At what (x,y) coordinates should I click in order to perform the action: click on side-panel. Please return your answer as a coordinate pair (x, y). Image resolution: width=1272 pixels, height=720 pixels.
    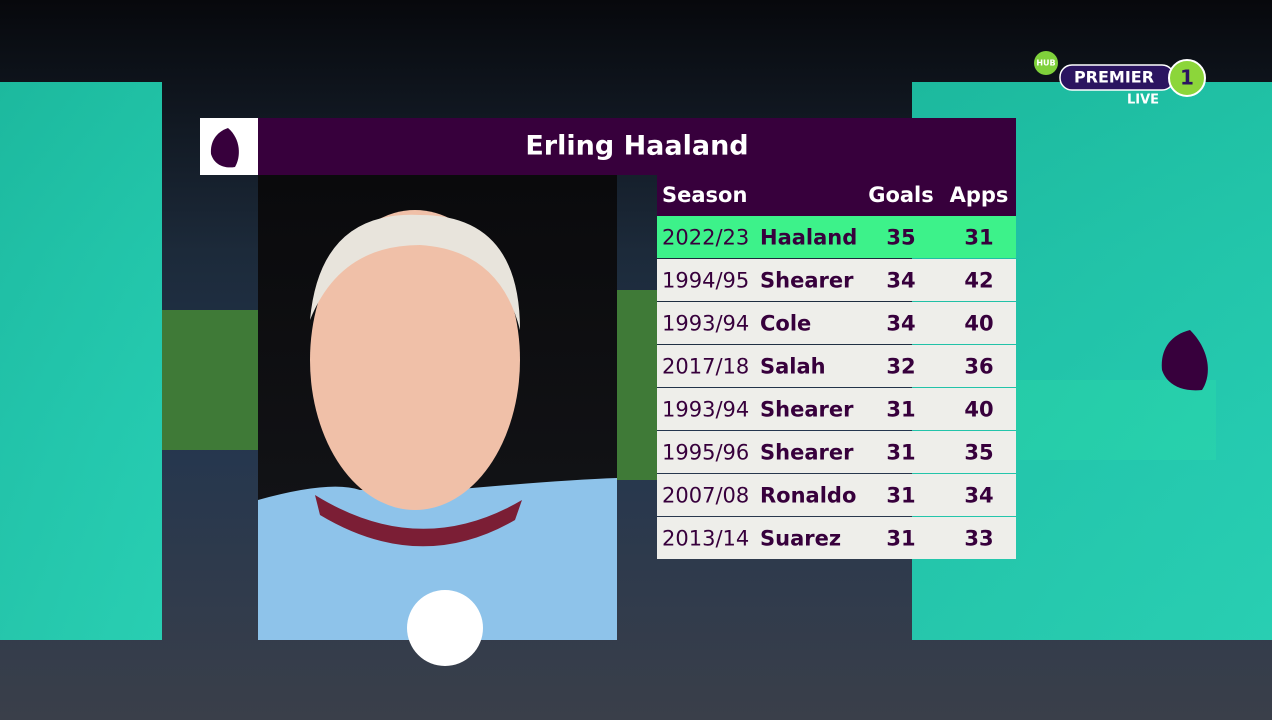
    Looking at the image, I should click on (81, 361).